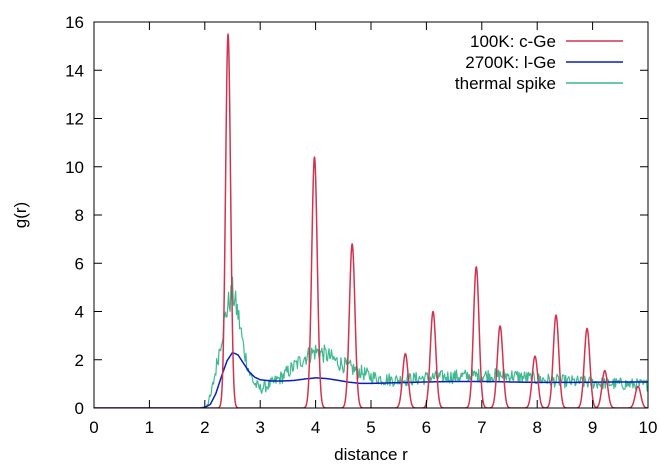 The height and width of the screenshot is (466, 660). I want to click on y-tick-label: 14, so click(74, 70).